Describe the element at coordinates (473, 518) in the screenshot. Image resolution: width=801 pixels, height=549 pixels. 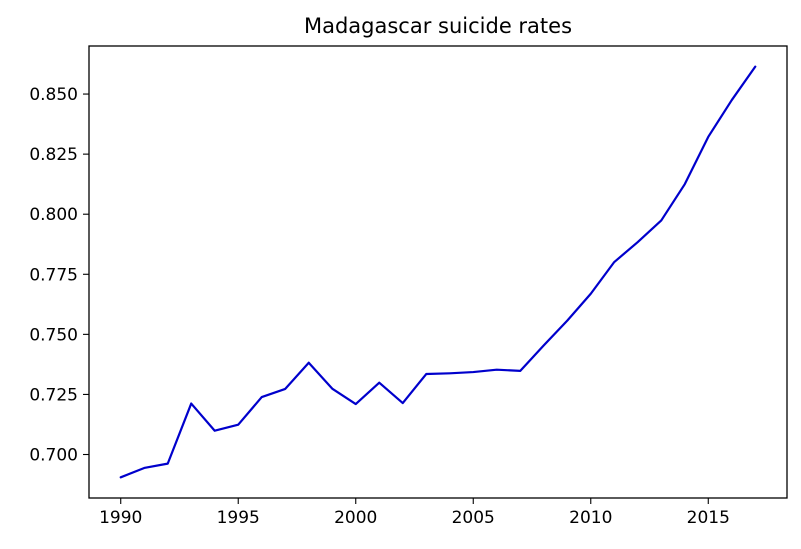
I see `x-tick-label: 2005` at that location.